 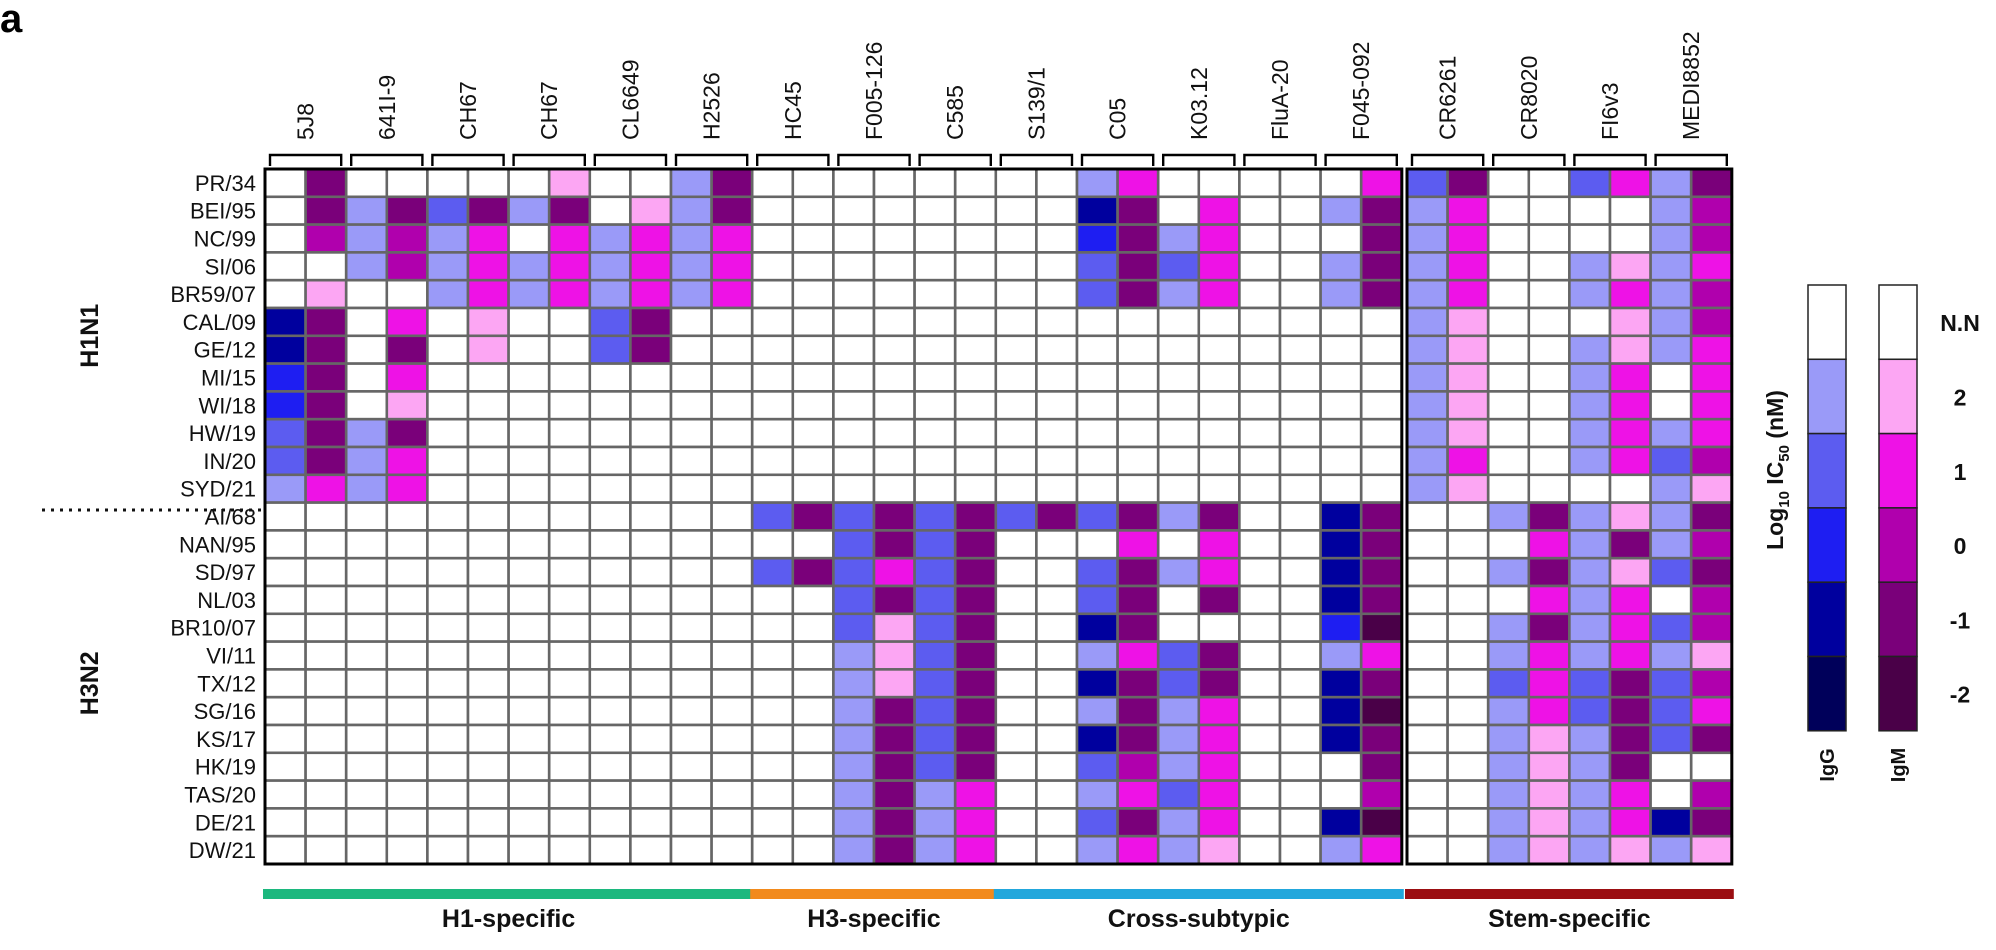 What do you see at coordinates (306, 121) in the screenshot?
I see `antibody-label-5j8: 5J8` at bounding box center [306, 121].